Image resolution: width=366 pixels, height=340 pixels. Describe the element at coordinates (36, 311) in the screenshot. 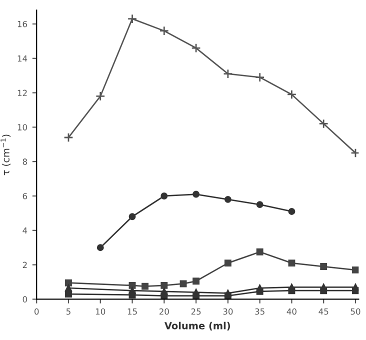

I see `x-tick-label: 0` at that location.